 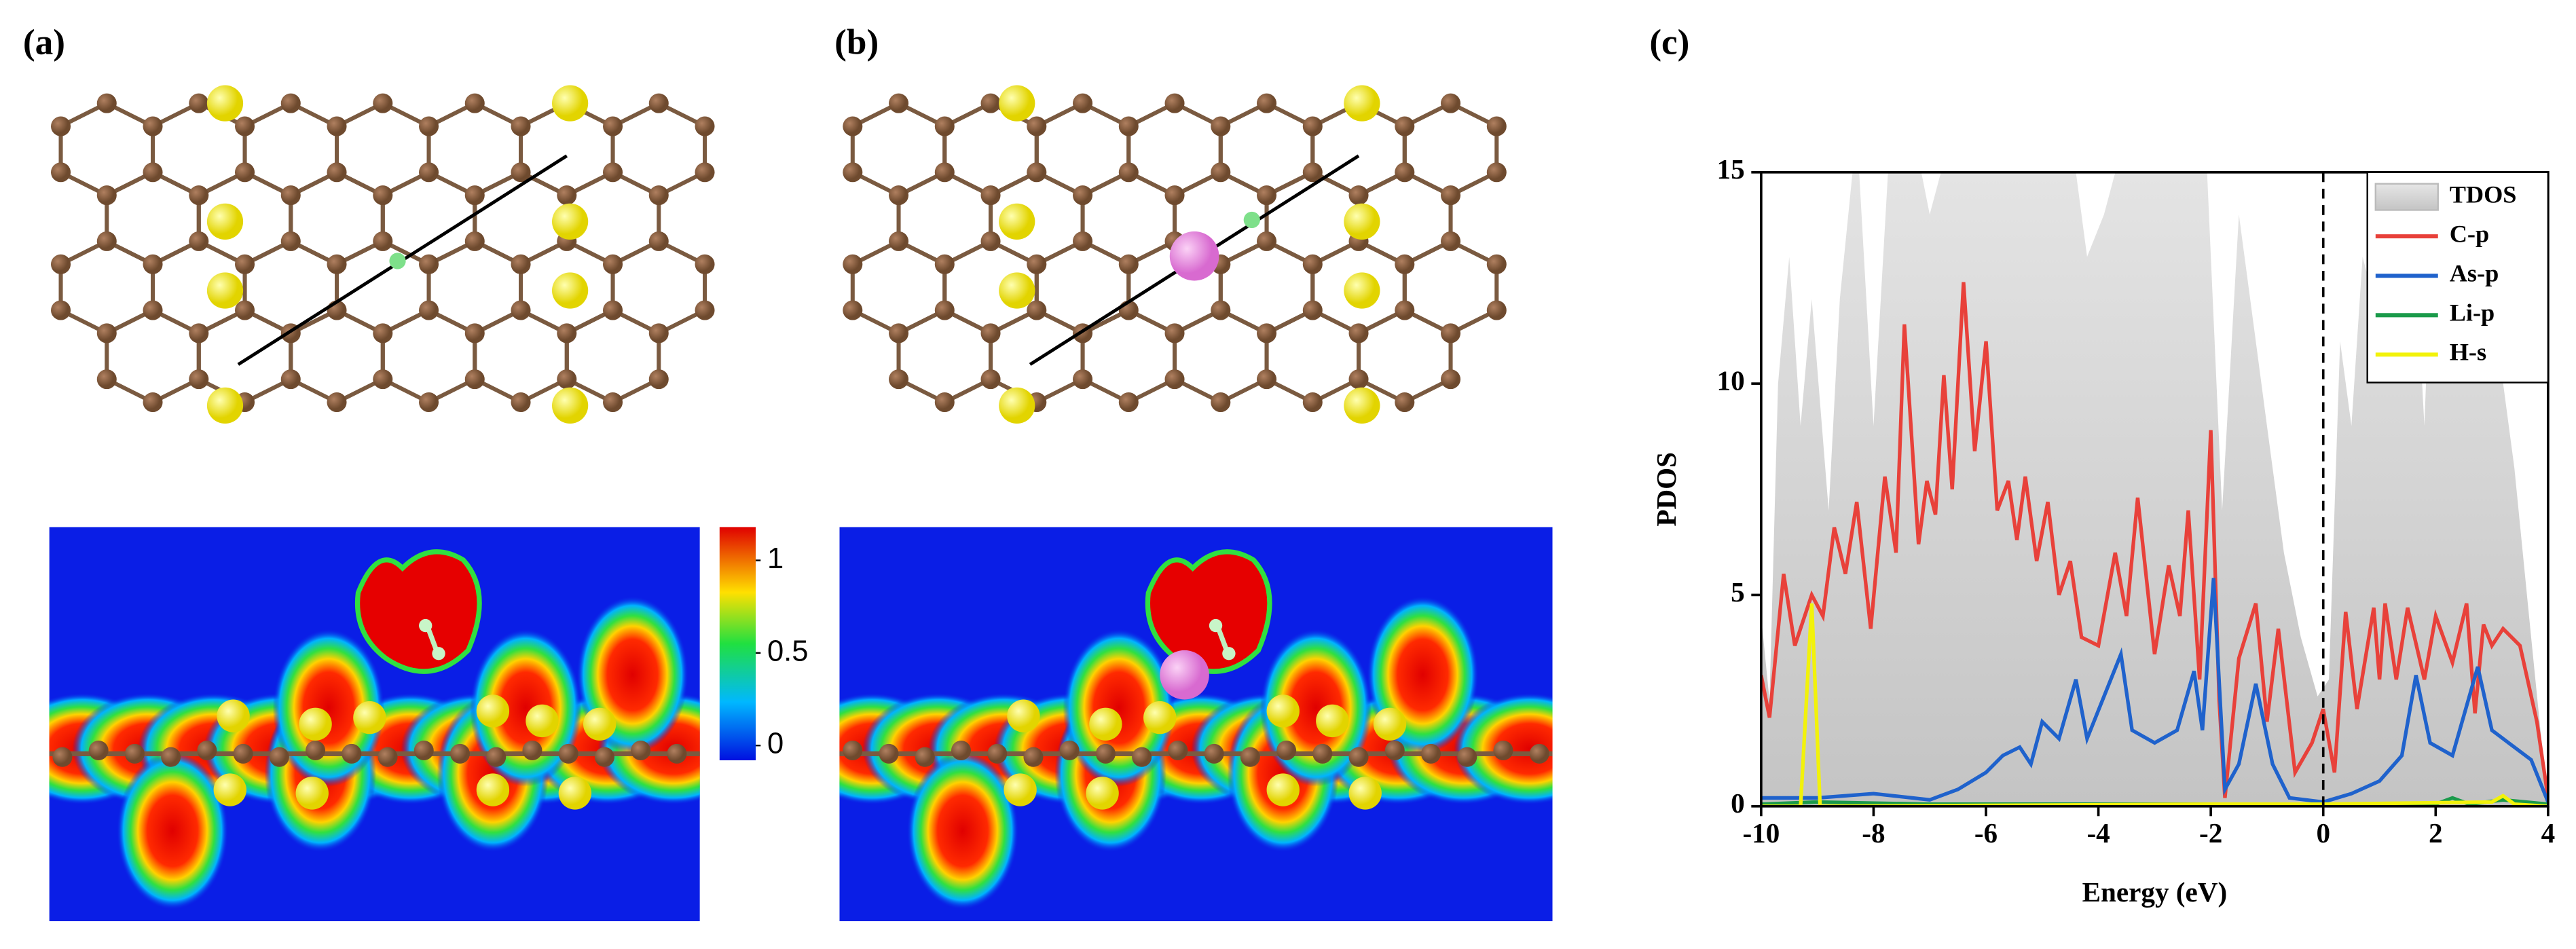 I want to click on elf-map, so click(x=1196, y=724).